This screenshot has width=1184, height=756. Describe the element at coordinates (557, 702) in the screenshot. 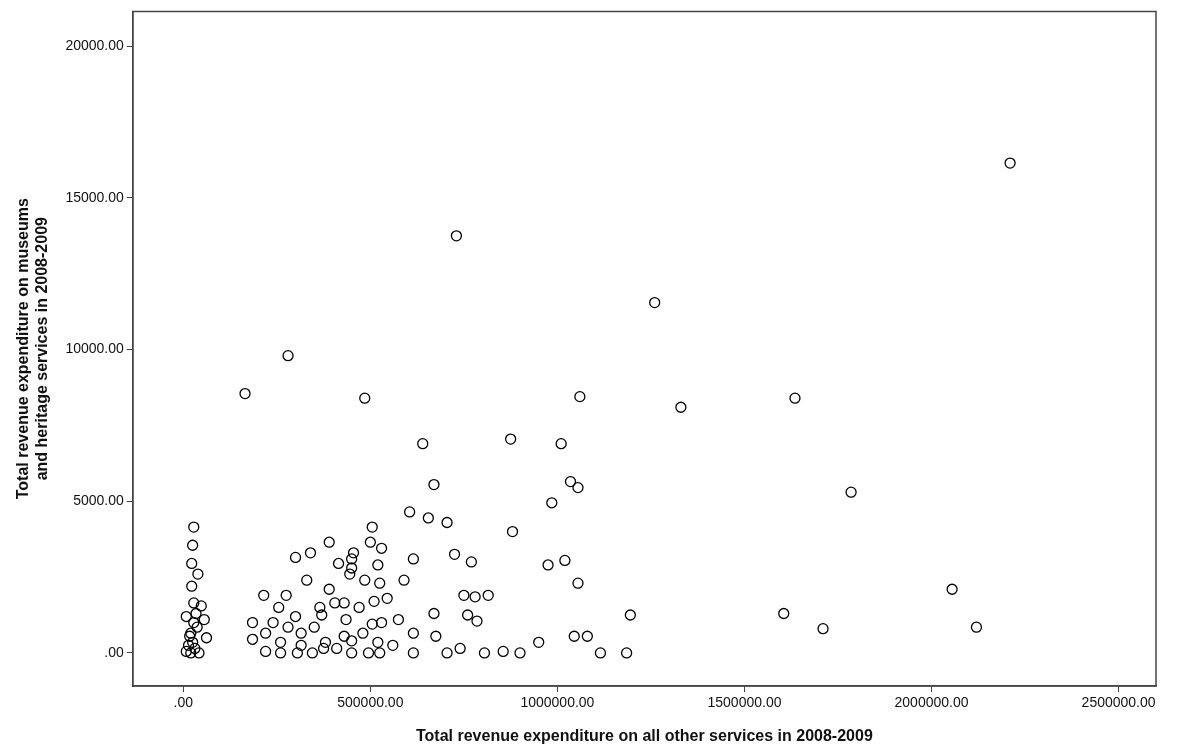

I see `x-tick-label: 1000000.00` at that location.